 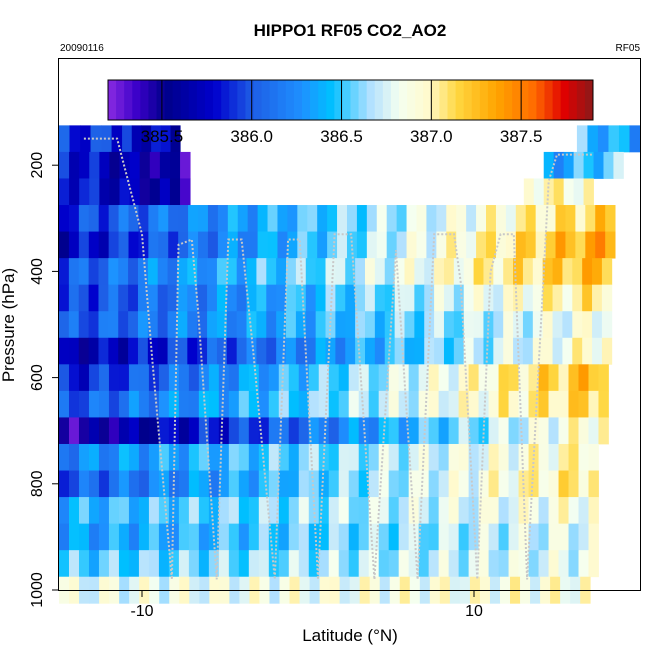 I want to click on y-tick-label: 200, so click(x=37, y=165).